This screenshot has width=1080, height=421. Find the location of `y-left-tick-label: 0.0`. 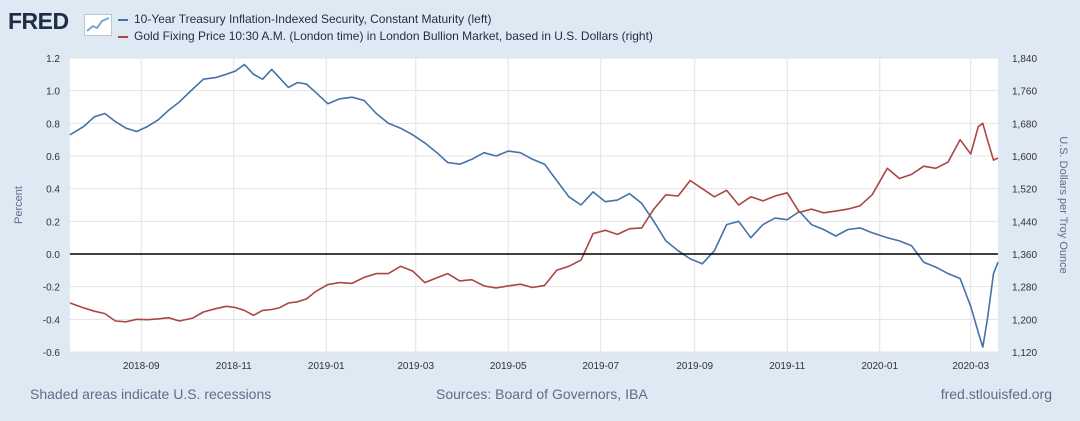

y-left-tick-label: 0.0 is located at coordinates (53, 255).